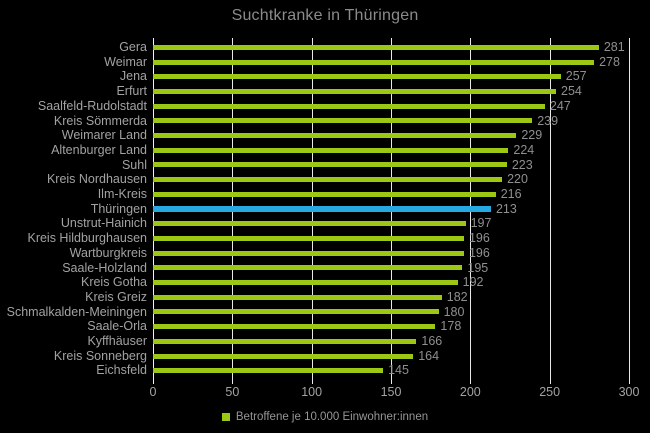 The image size is (650, 433). Describe the element at coordinates (614, 47) in the screenshot. I see `value-label: 281` at that location.